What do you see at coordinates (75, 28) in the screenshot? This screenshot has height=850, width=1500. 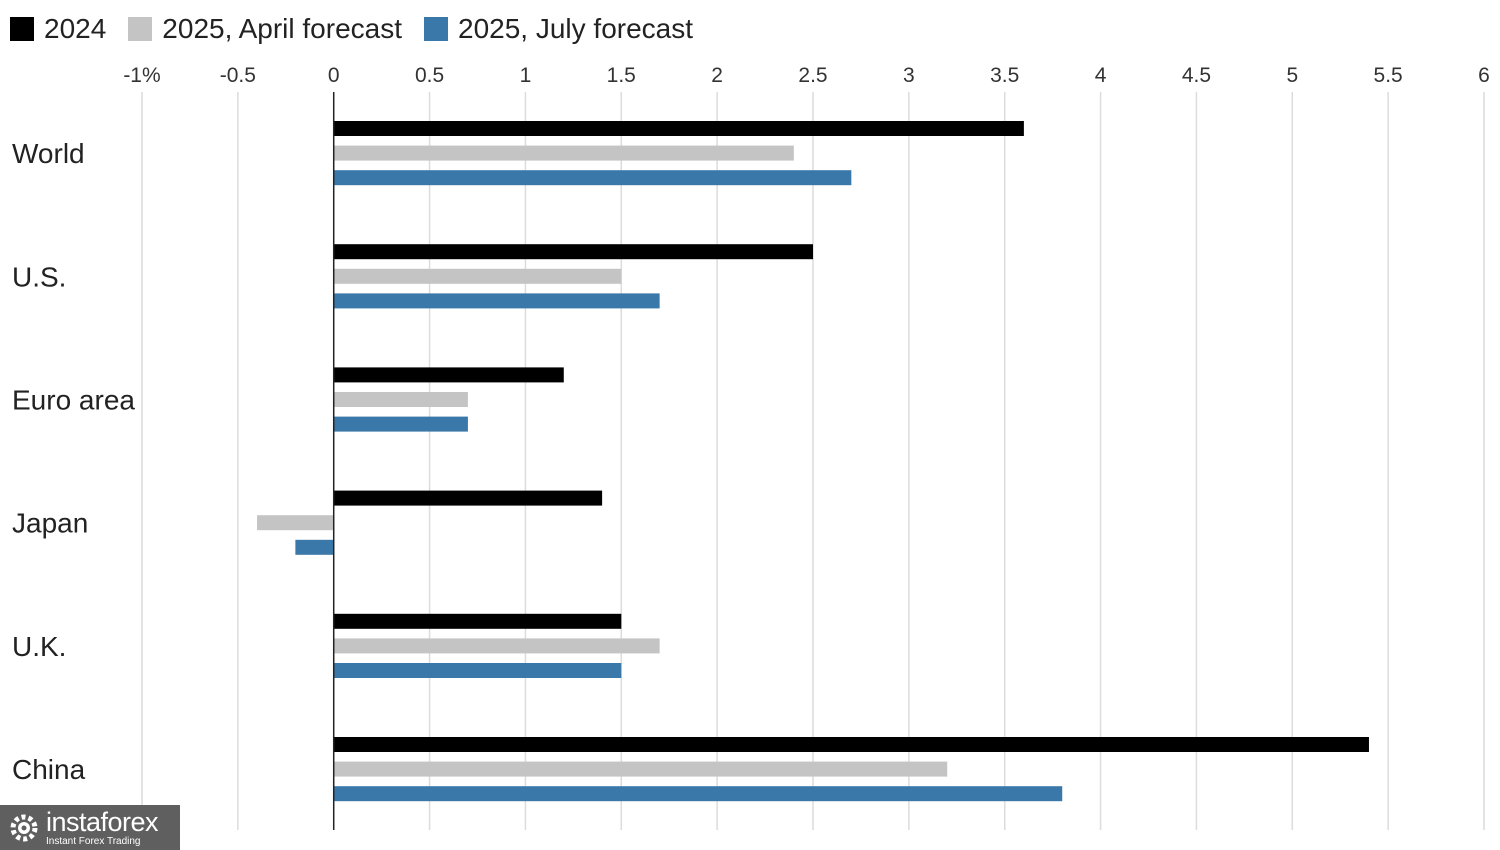 I see `legend-label: 2024` at bounding box center [75, 28].